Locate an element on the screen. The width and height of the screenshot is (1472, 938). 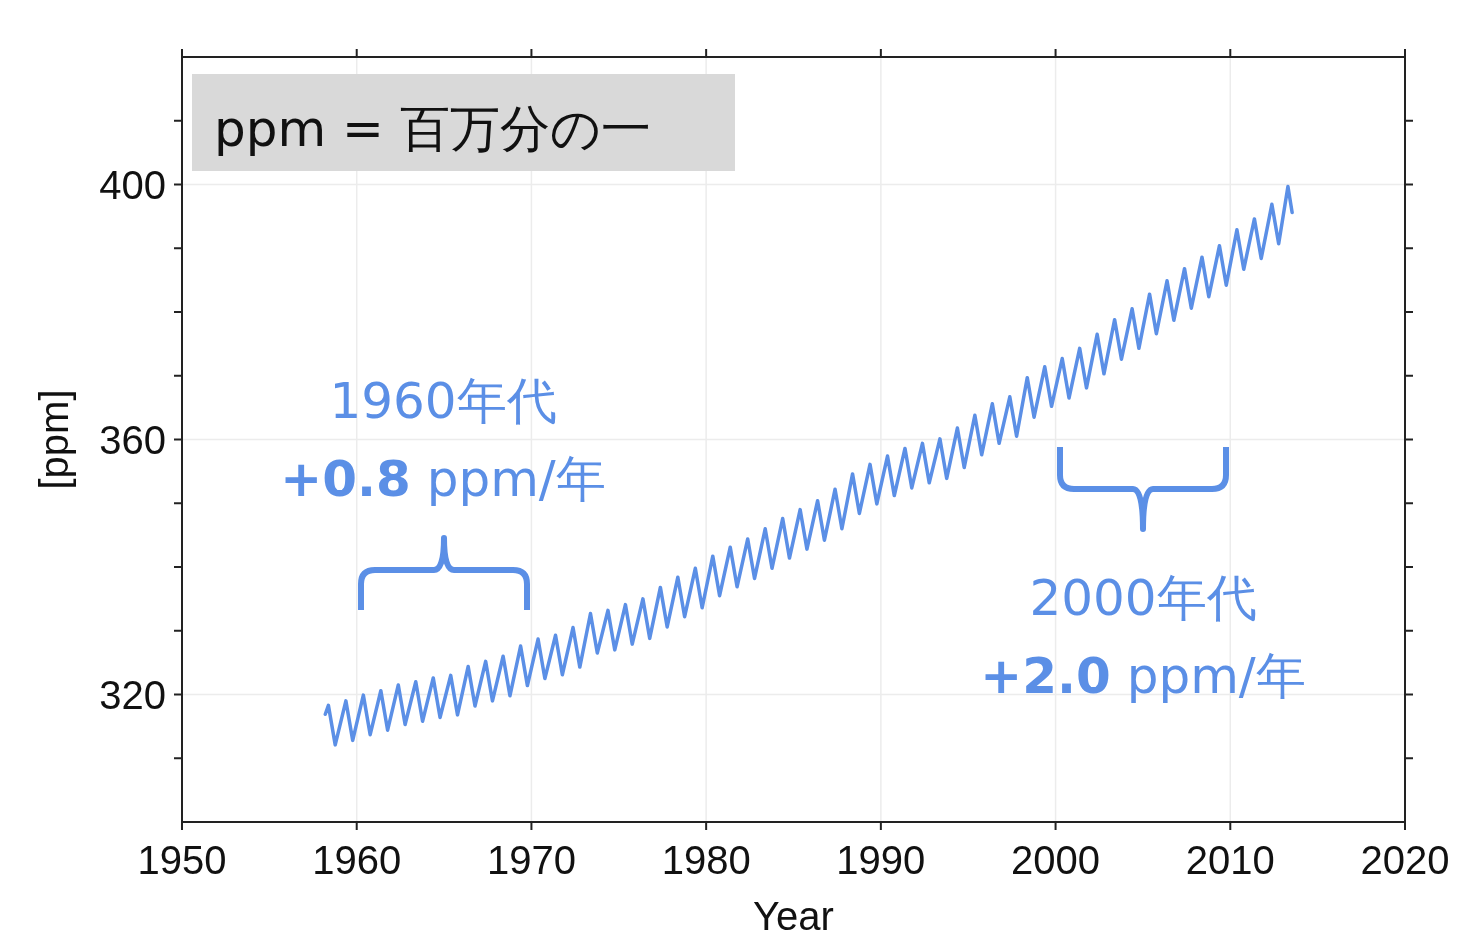
x-tick-label: 2010 is located at coordinates (1230, 860).